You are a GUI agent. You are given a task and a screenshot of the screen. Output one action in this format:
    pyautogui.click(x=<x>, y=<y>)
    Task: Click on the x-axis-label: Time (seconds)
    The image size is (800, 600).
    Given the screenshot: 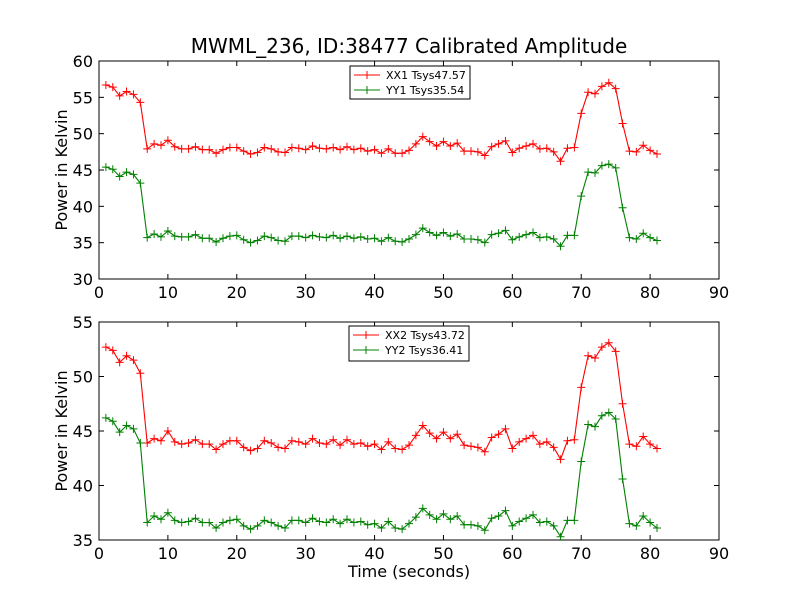 What is the action you would take?
    pyautogui.click(x=408, y=571)
    